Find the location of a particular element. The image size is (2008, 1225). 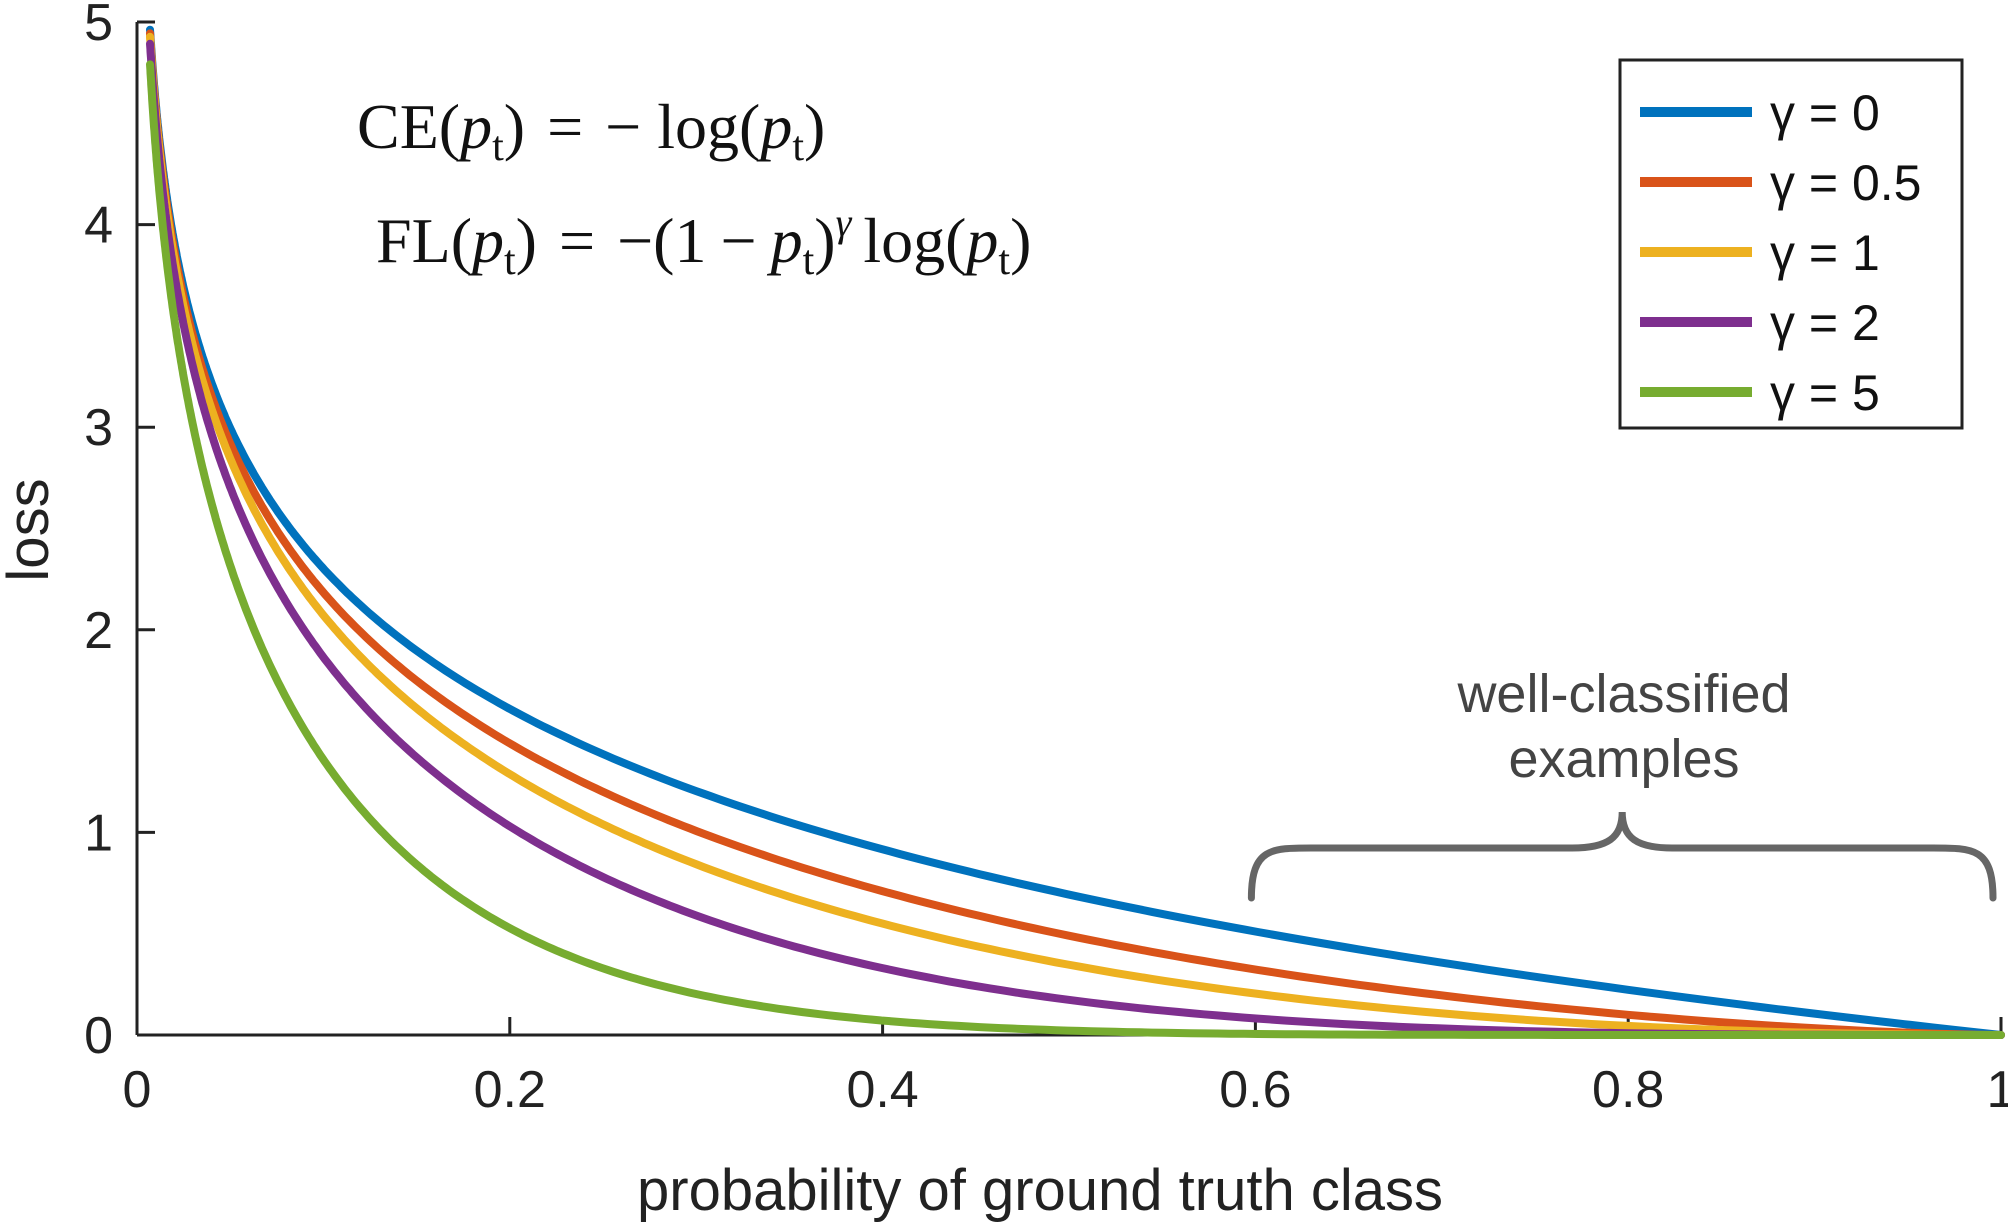

fl-t3: t is located at coordinates (1004, 261).